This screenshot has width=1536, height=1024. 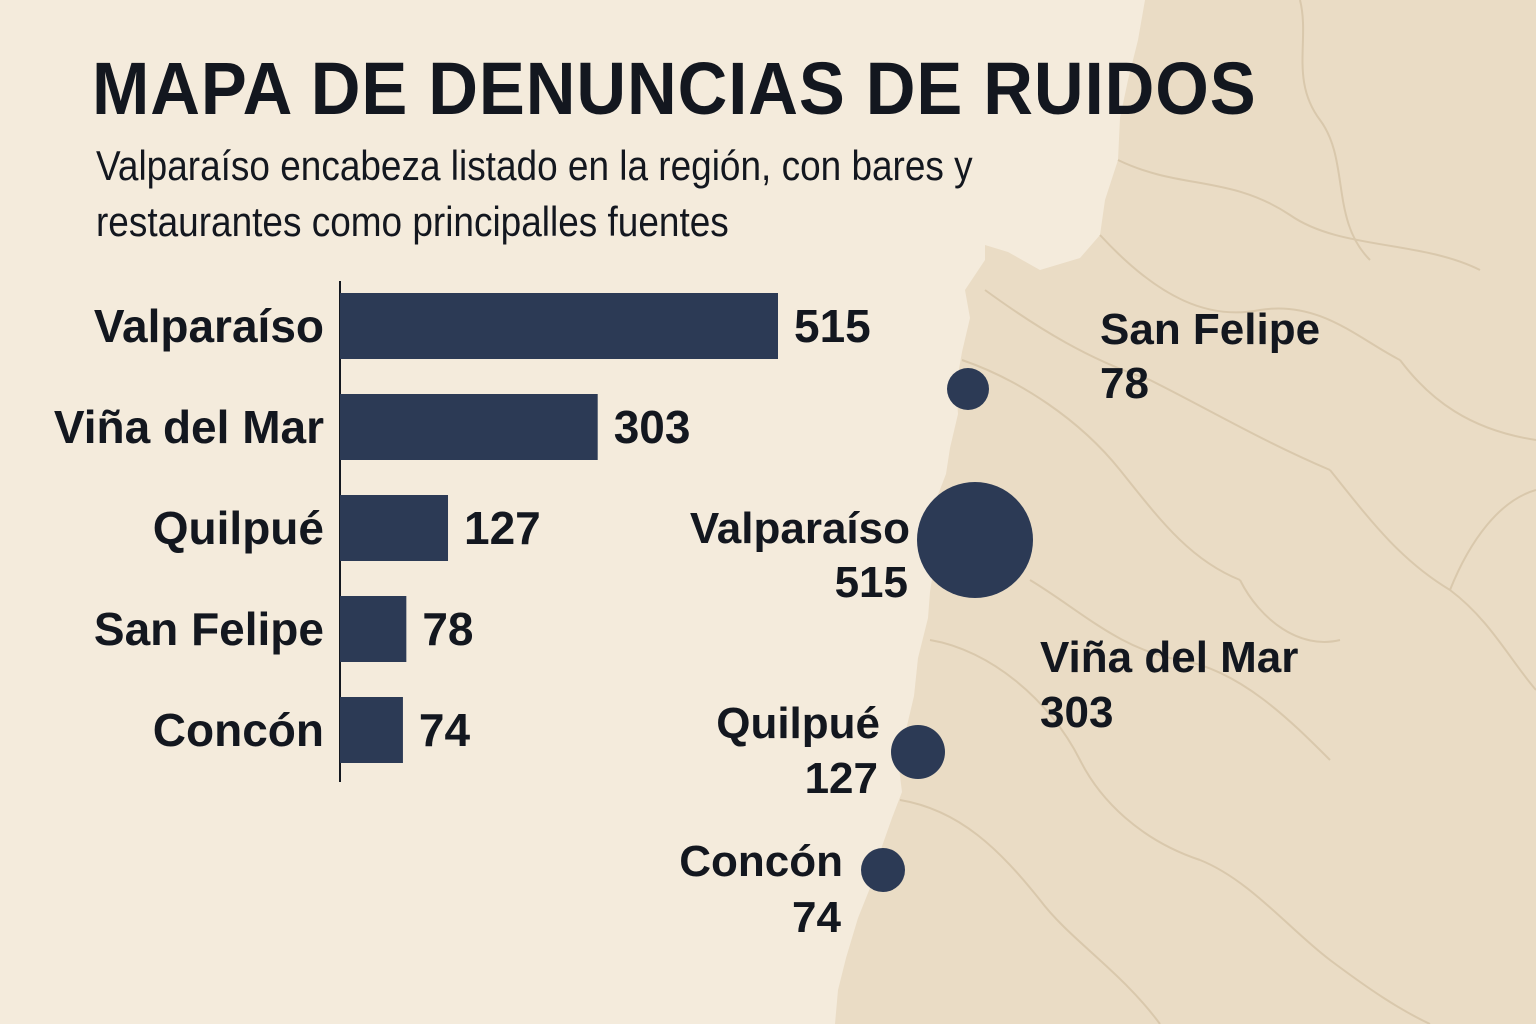 I want to click on value-label-quilpue: 127, so click(x=502, y=528).